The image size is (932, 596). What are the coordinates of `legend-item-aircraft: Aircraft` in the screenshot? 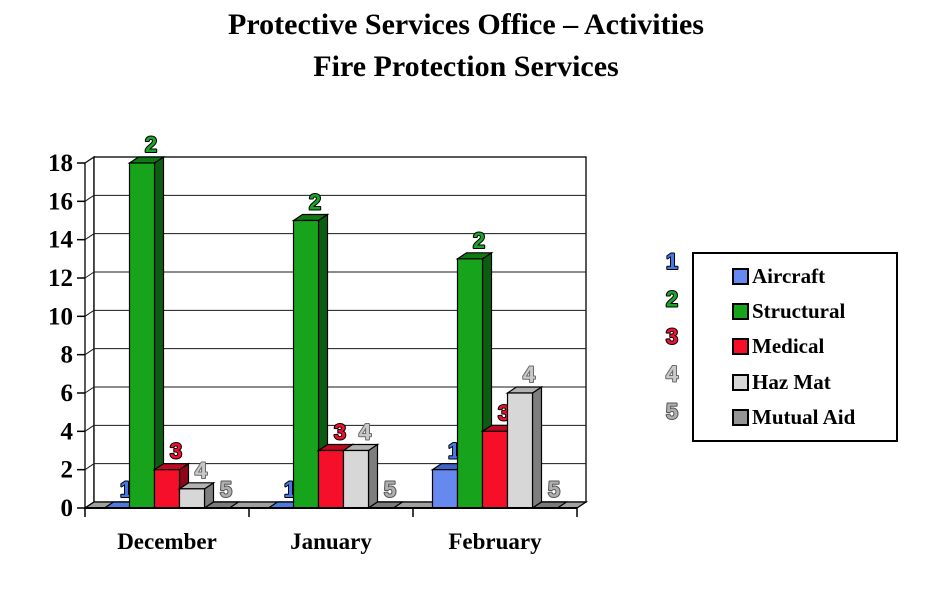 It's located at (814, 276).